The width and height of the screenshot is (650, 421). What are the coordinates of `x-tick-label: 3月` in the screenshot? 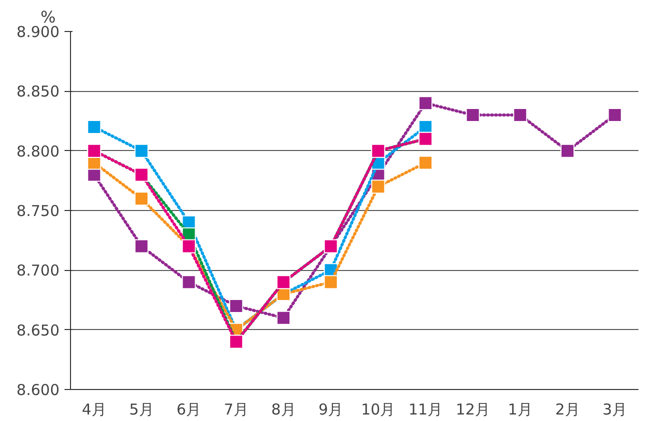 It's located at (615, 409).